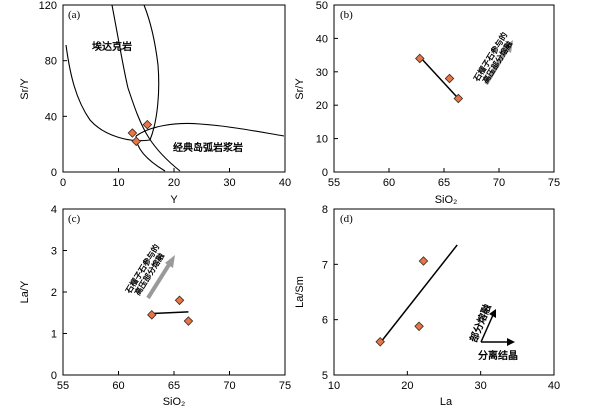 This screenshot has height=408, width=597. What do you see at coordinates (439, 78) in the screenshot?
I see `trend-line-b` at bounding box center [439, 78].